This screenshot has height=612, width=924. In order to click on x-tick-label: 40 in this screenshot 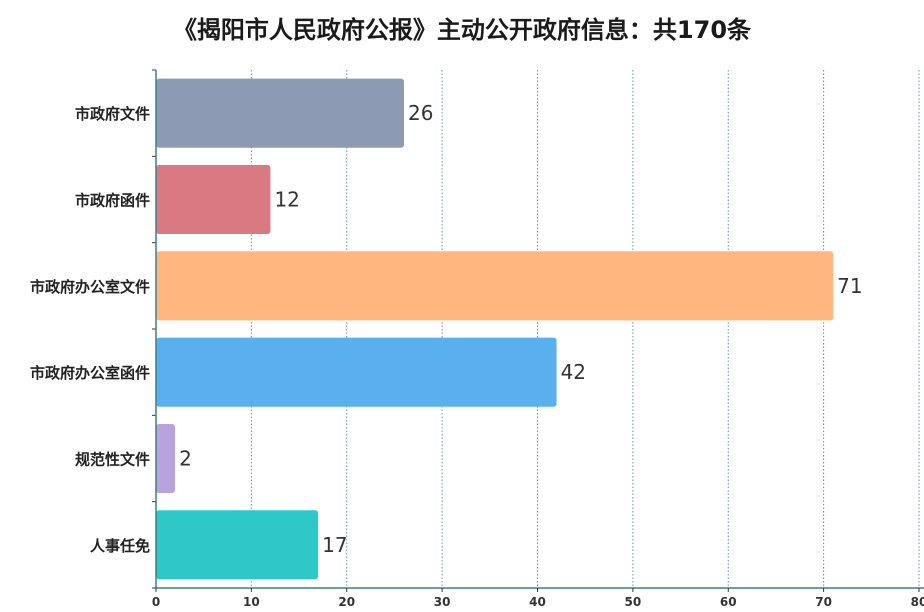, I will do `click(537, 602)`.